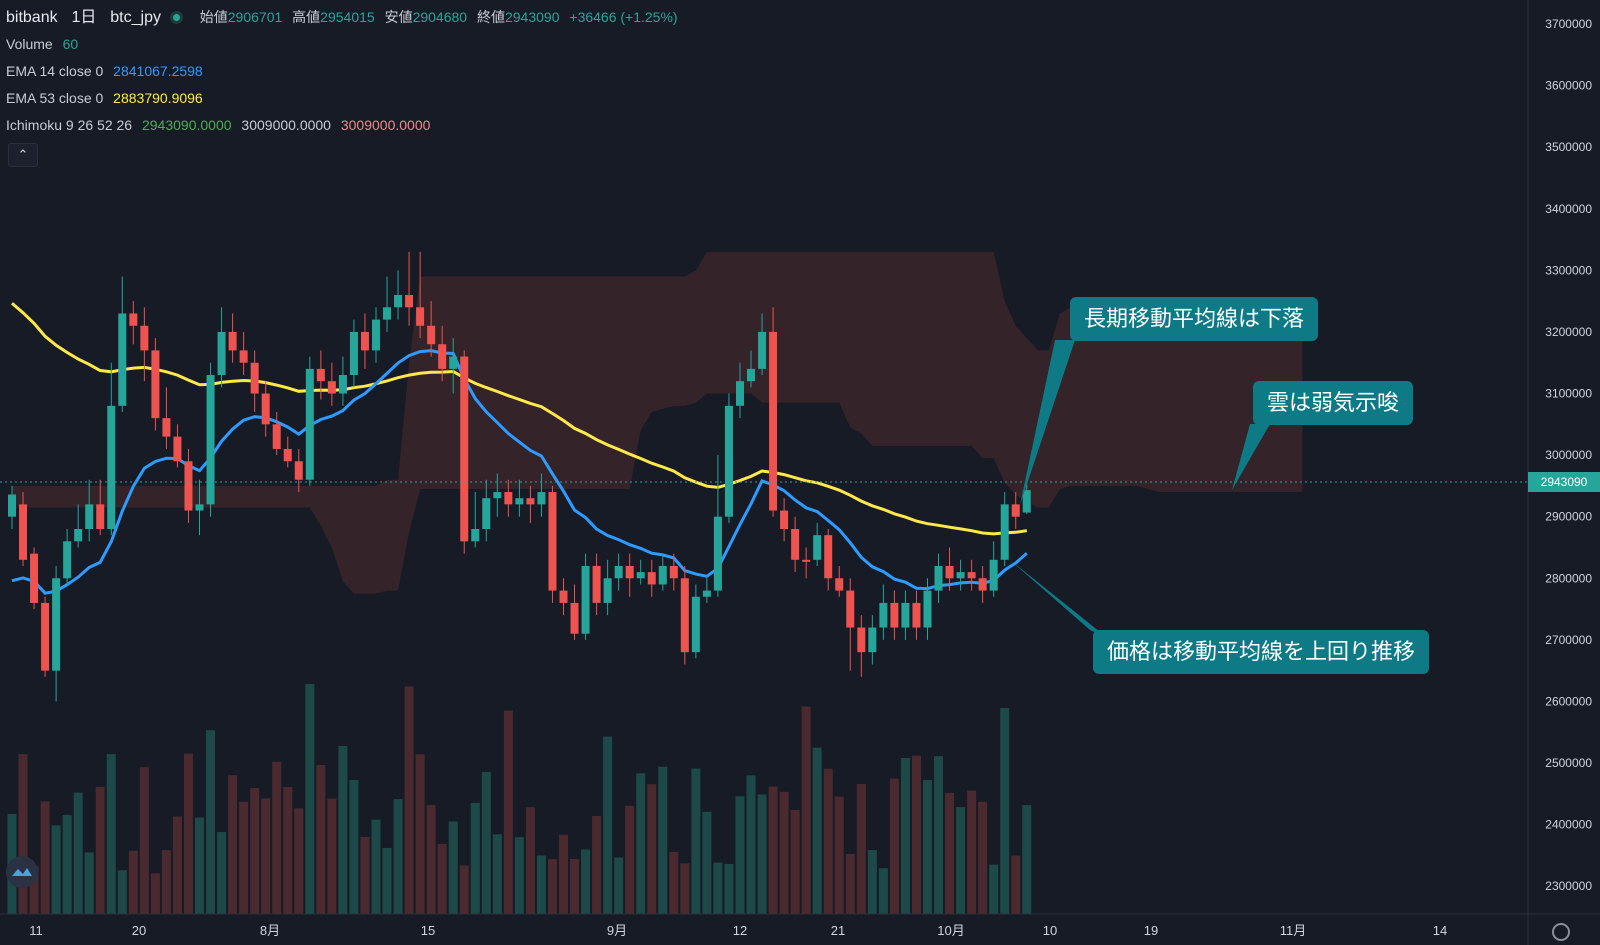 The image size is (1600, 945). Describe the element at coordinates (158, 98) in the screenshot. I see `ema53-value: 2883790.9096` at that location.